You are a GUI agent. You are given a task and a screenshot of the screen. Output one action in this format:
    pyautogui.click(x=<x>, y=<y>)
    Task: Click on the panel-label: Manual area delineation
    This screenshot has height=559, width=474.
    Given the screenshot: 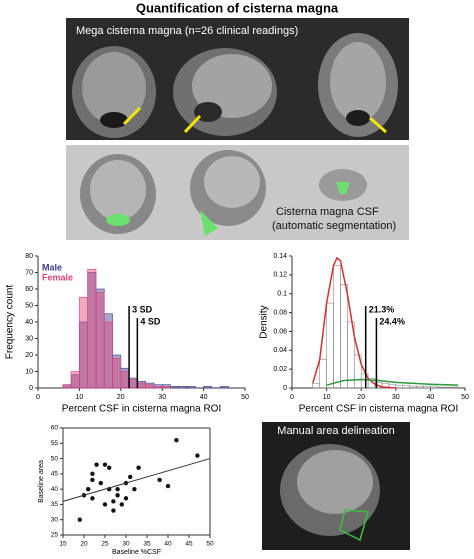 What is the action you would take?
    pyautogui.click(x=335, y=431)
    